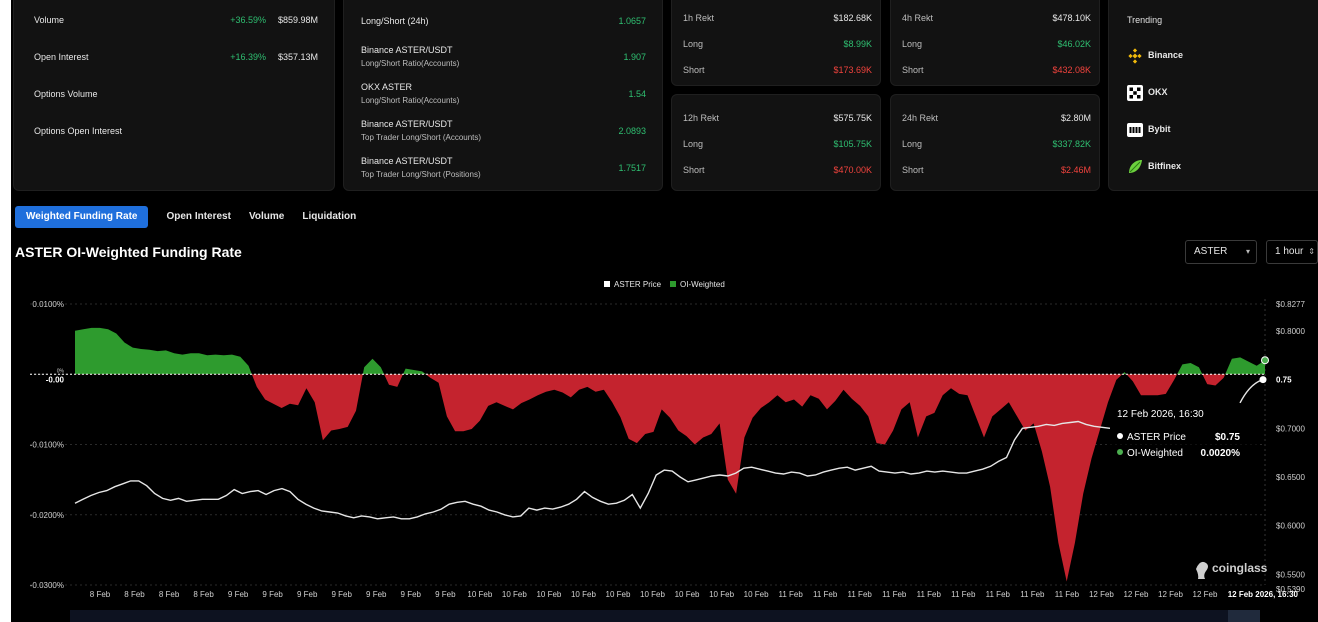 The height and width of the screenshot is (622, 1318). Describe the element at coordinates (1187, 130) in the screenshot. I see `trending-item-bybit: Bybit` at that location.